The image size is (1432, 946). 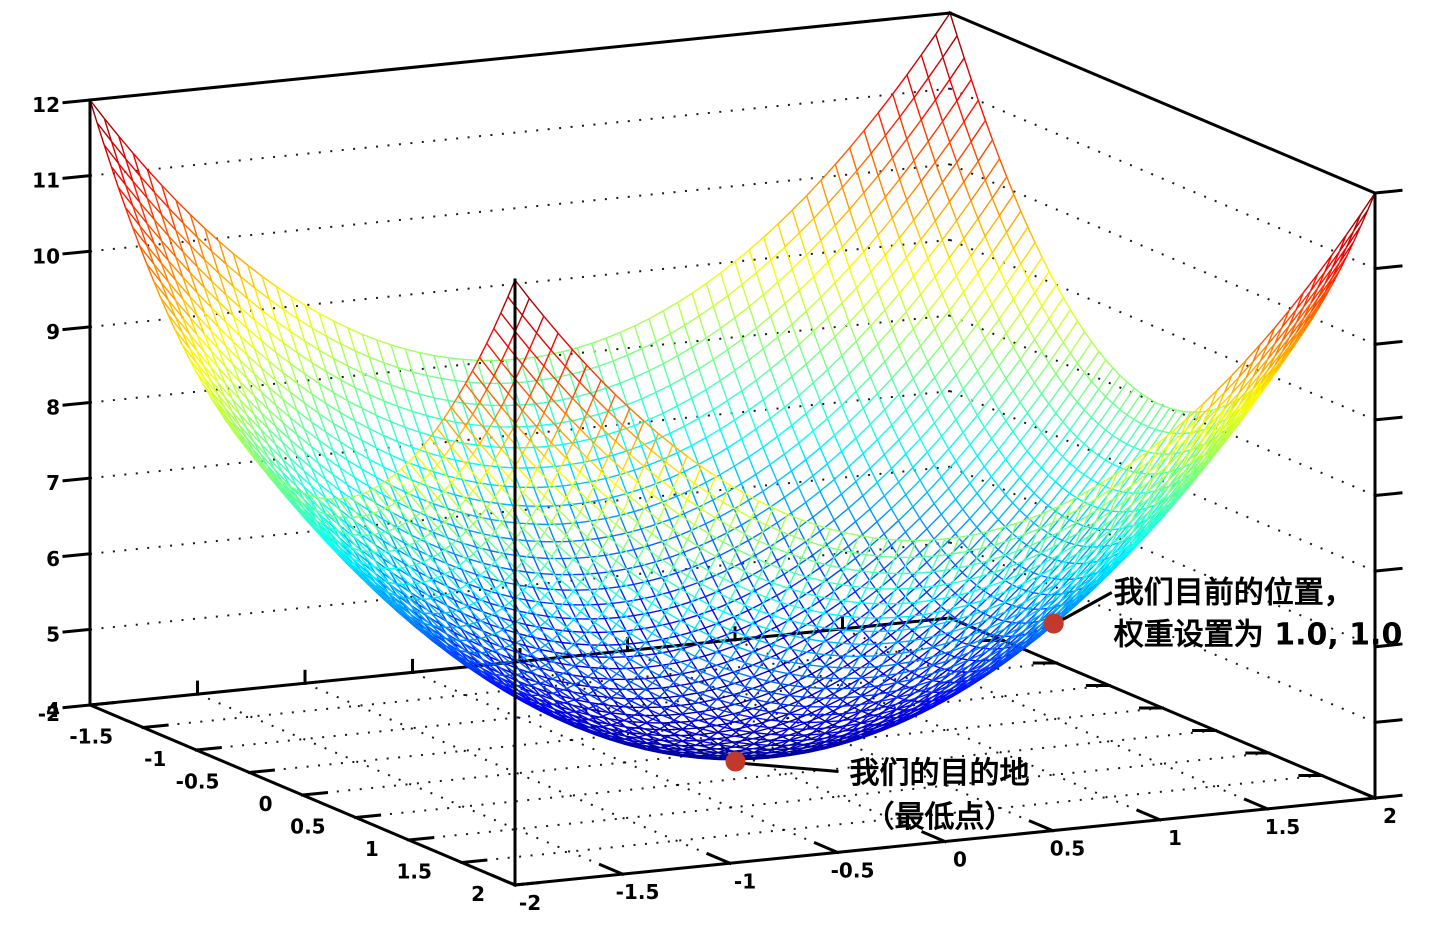 What do you see at coordinates (46, 256) in the screenshot?
I see `svg-text: 10` at bounding box center [46, 256].